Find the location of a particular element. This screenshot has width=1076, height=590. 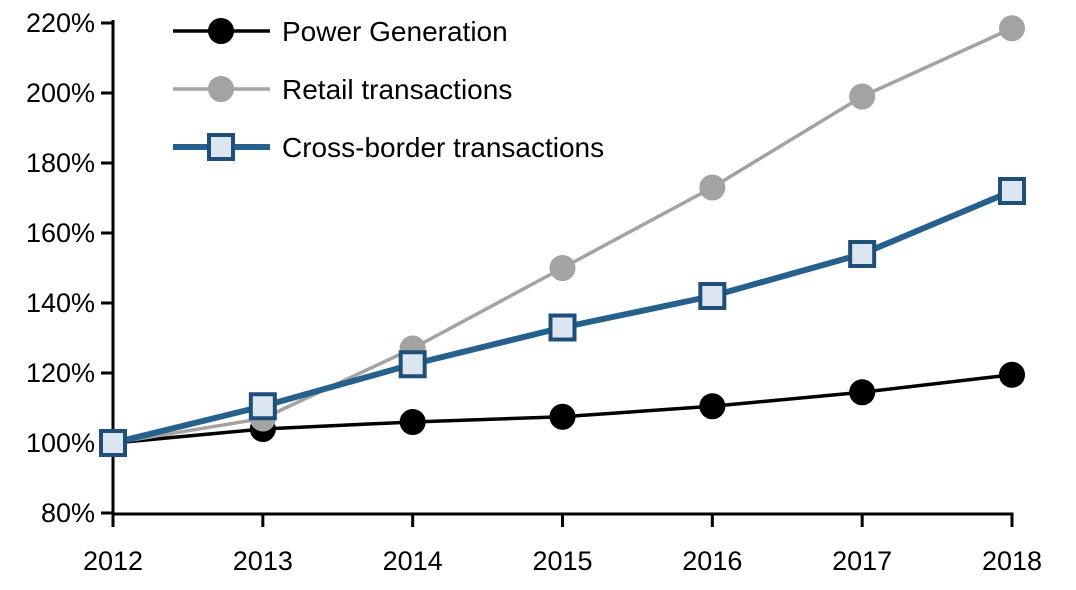

legend-square-marker-icon is located at coordinates (221, 147).